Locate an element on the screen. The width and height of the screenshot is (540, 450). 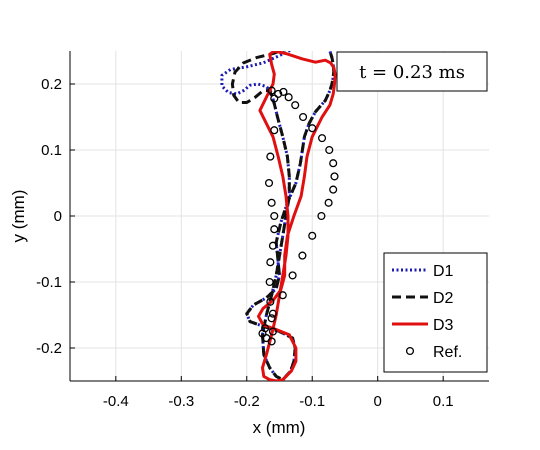
annotation-text: t = 0.23 ms is located at coordinates (412, 72).